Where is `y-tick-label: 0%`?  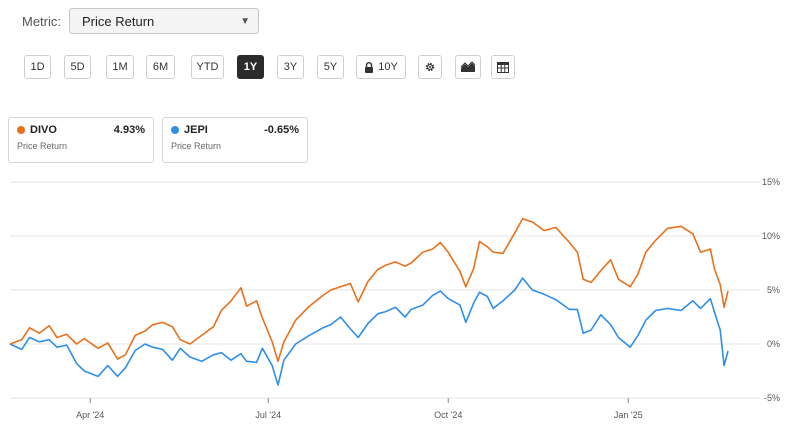
y-tick-label: 0% is located at coordinates (773, 344).